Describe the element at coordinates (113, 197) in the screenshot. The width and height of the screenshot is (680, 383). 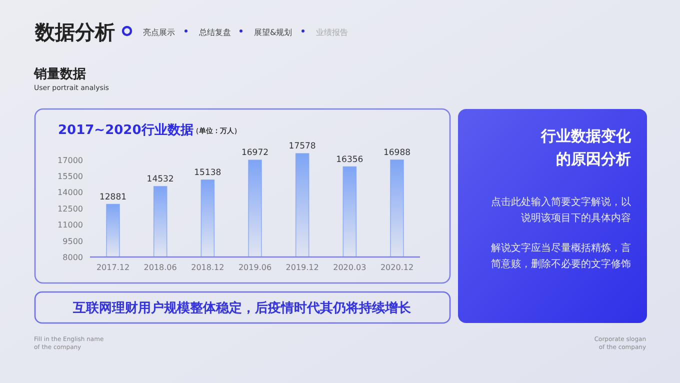
I see `data-label: 12881` at that location.